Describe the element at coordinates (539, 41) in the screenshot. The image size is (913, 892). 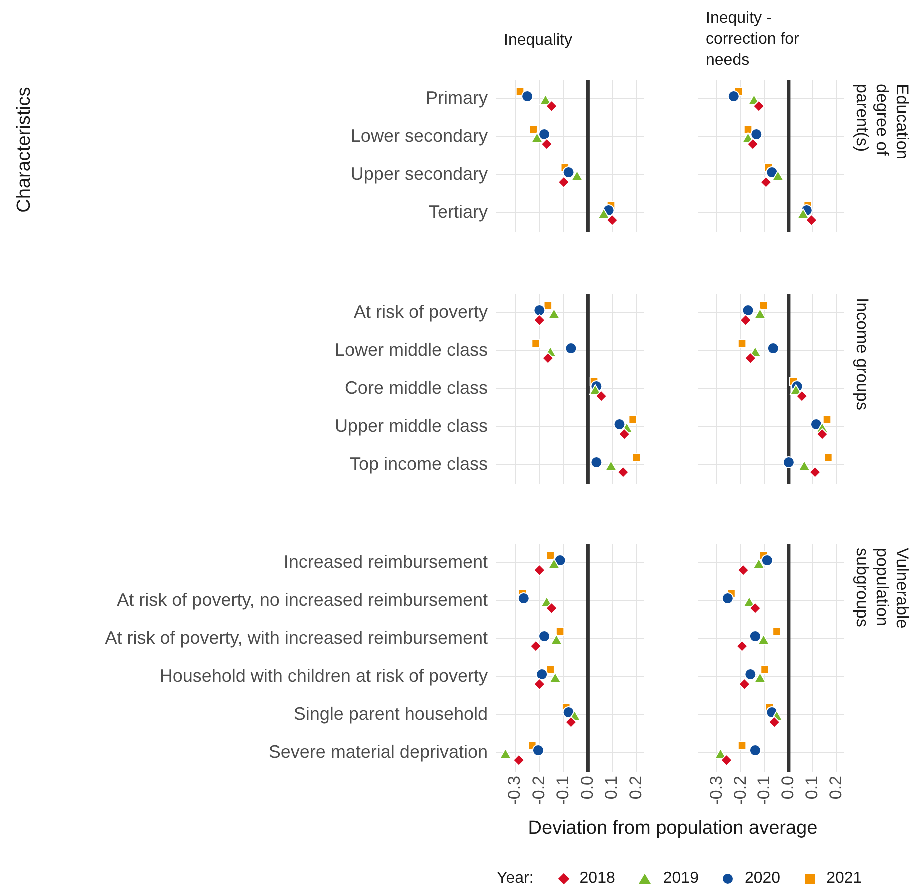
I see `chart-title: Inequality` at that location.